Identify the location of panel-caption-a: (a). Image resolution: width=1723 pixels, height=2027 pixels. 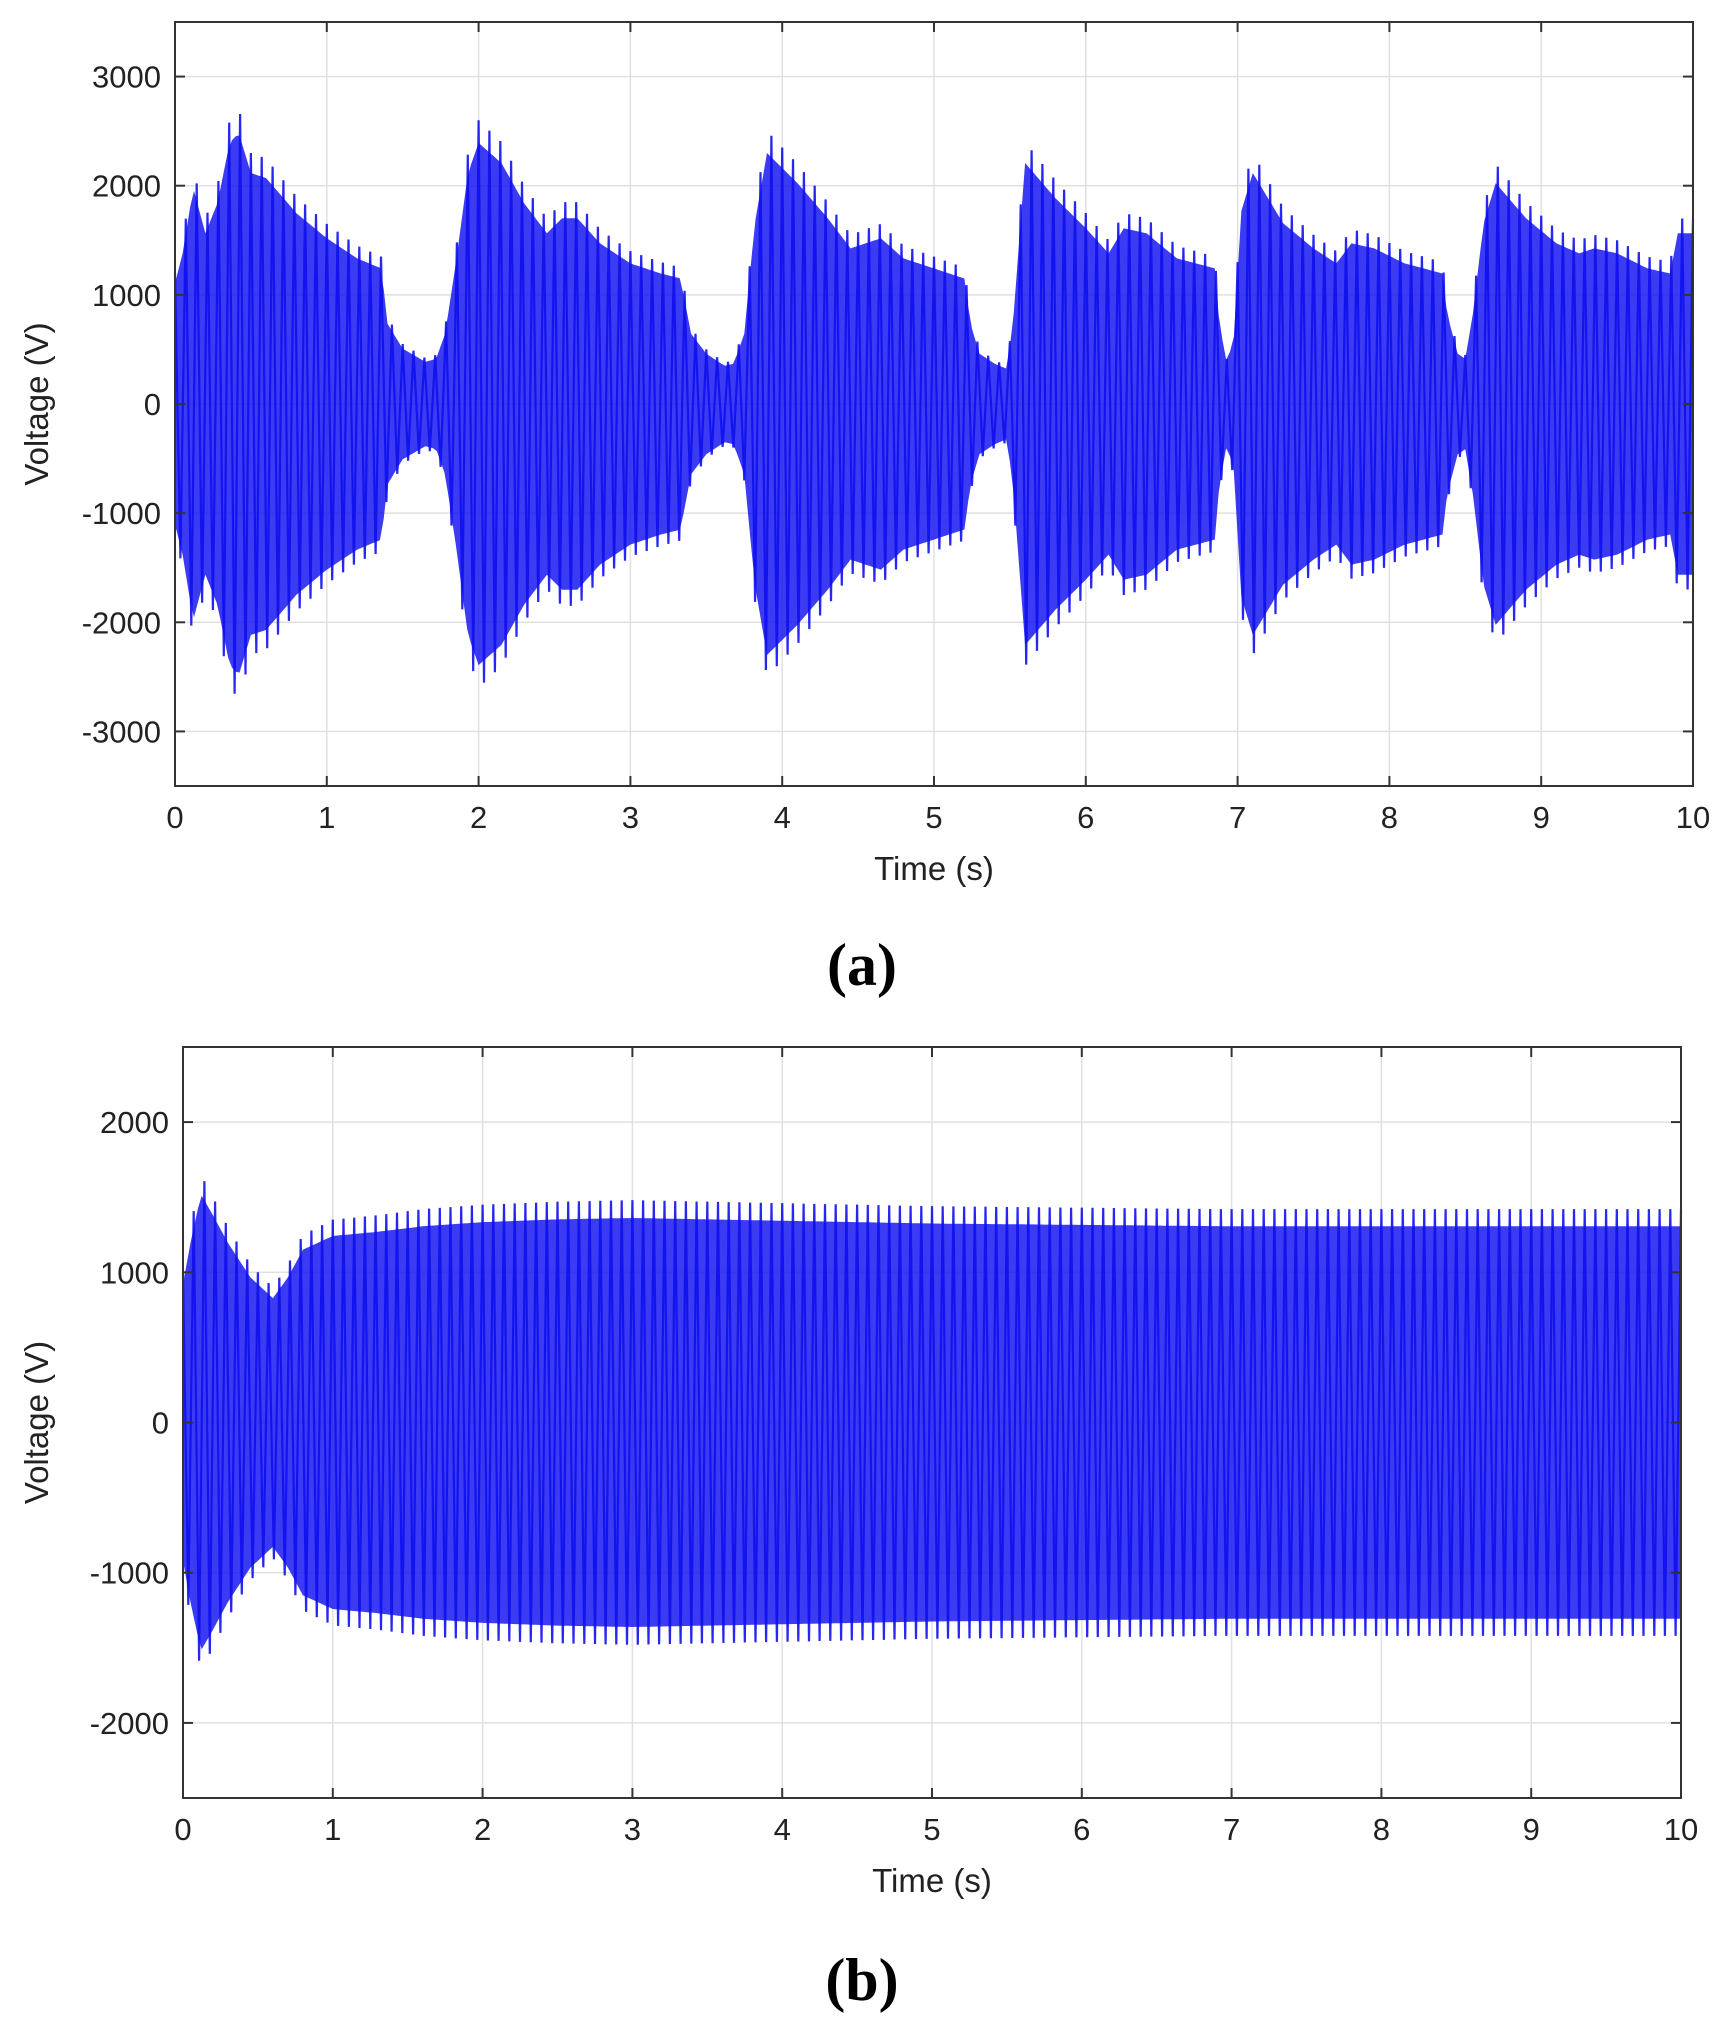
(862, 965).